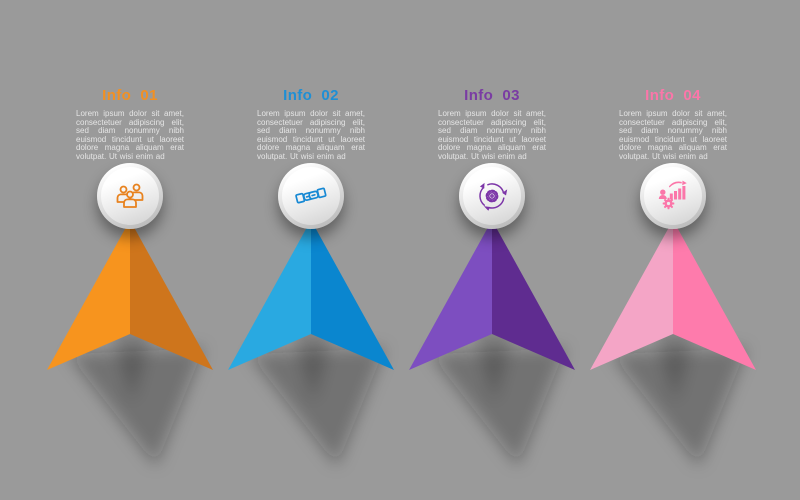 This screenshot has width=800, height=500. What do you see at coordinates (311, 95) in the screenshot?
I see `step-title: Info 02` at bounding box center [311, 95].